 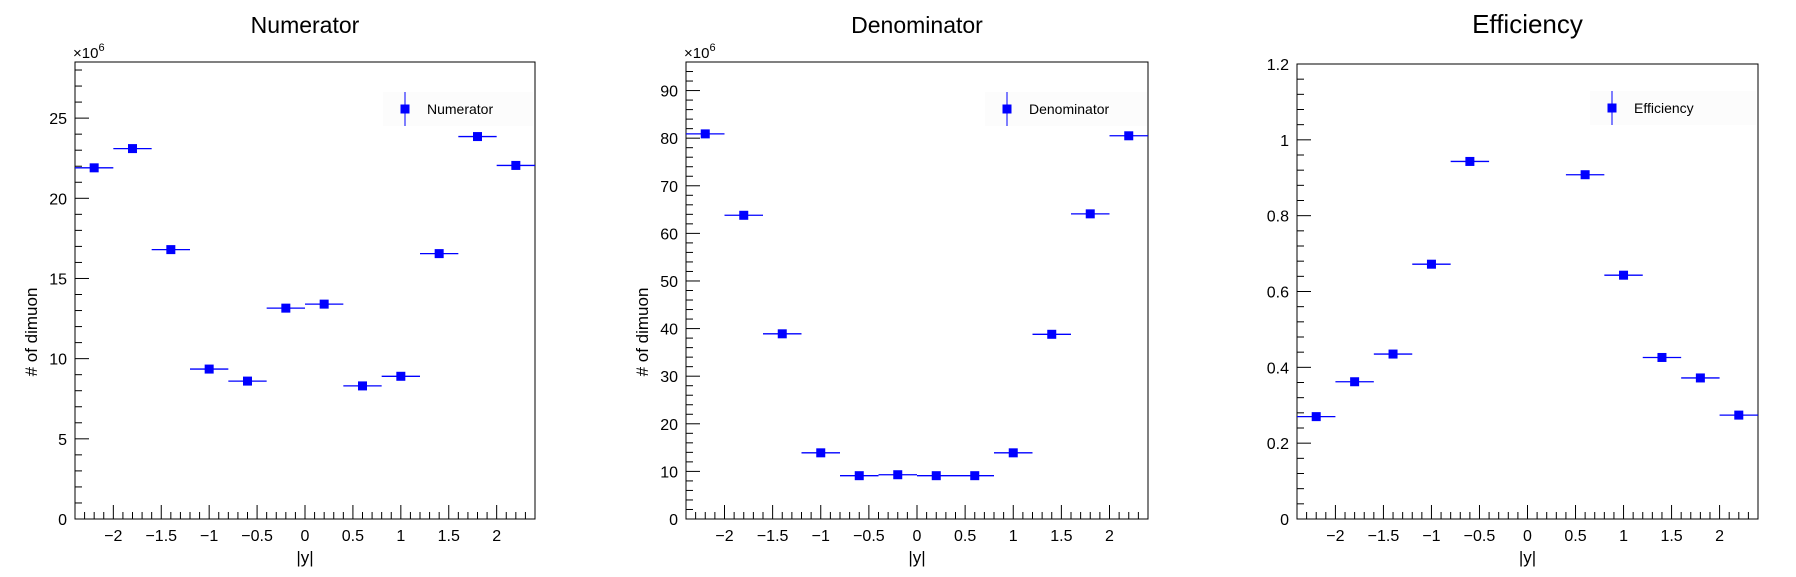 I want to click on y-tick-label: 1.2, so click(x=1278, y=65).